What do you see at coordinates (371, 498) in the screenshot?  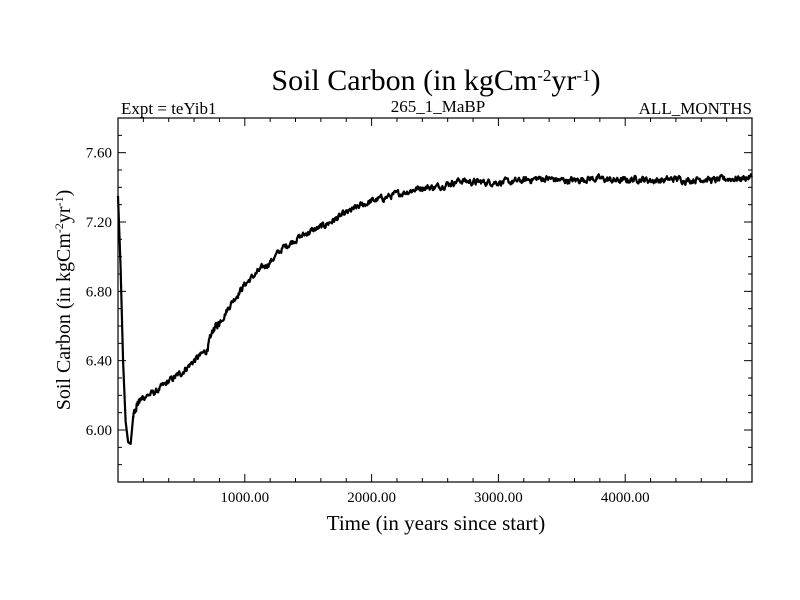 I see `x-tick-label: 2000.00` at bounding box center [371, 498].